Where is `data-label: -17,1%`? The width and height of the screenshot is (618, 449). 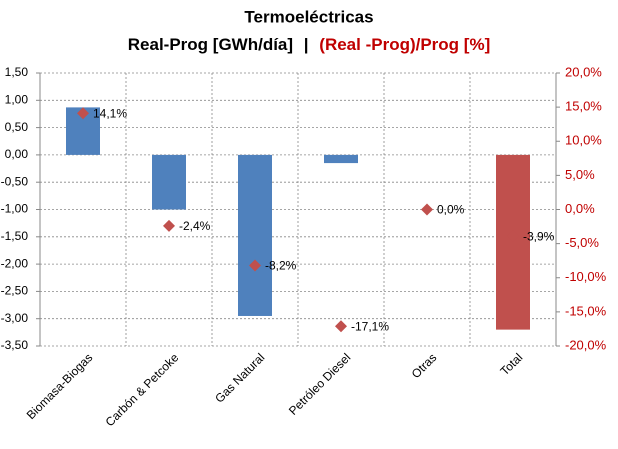
data-label: -17,1% is located at coordinates (370, 326).